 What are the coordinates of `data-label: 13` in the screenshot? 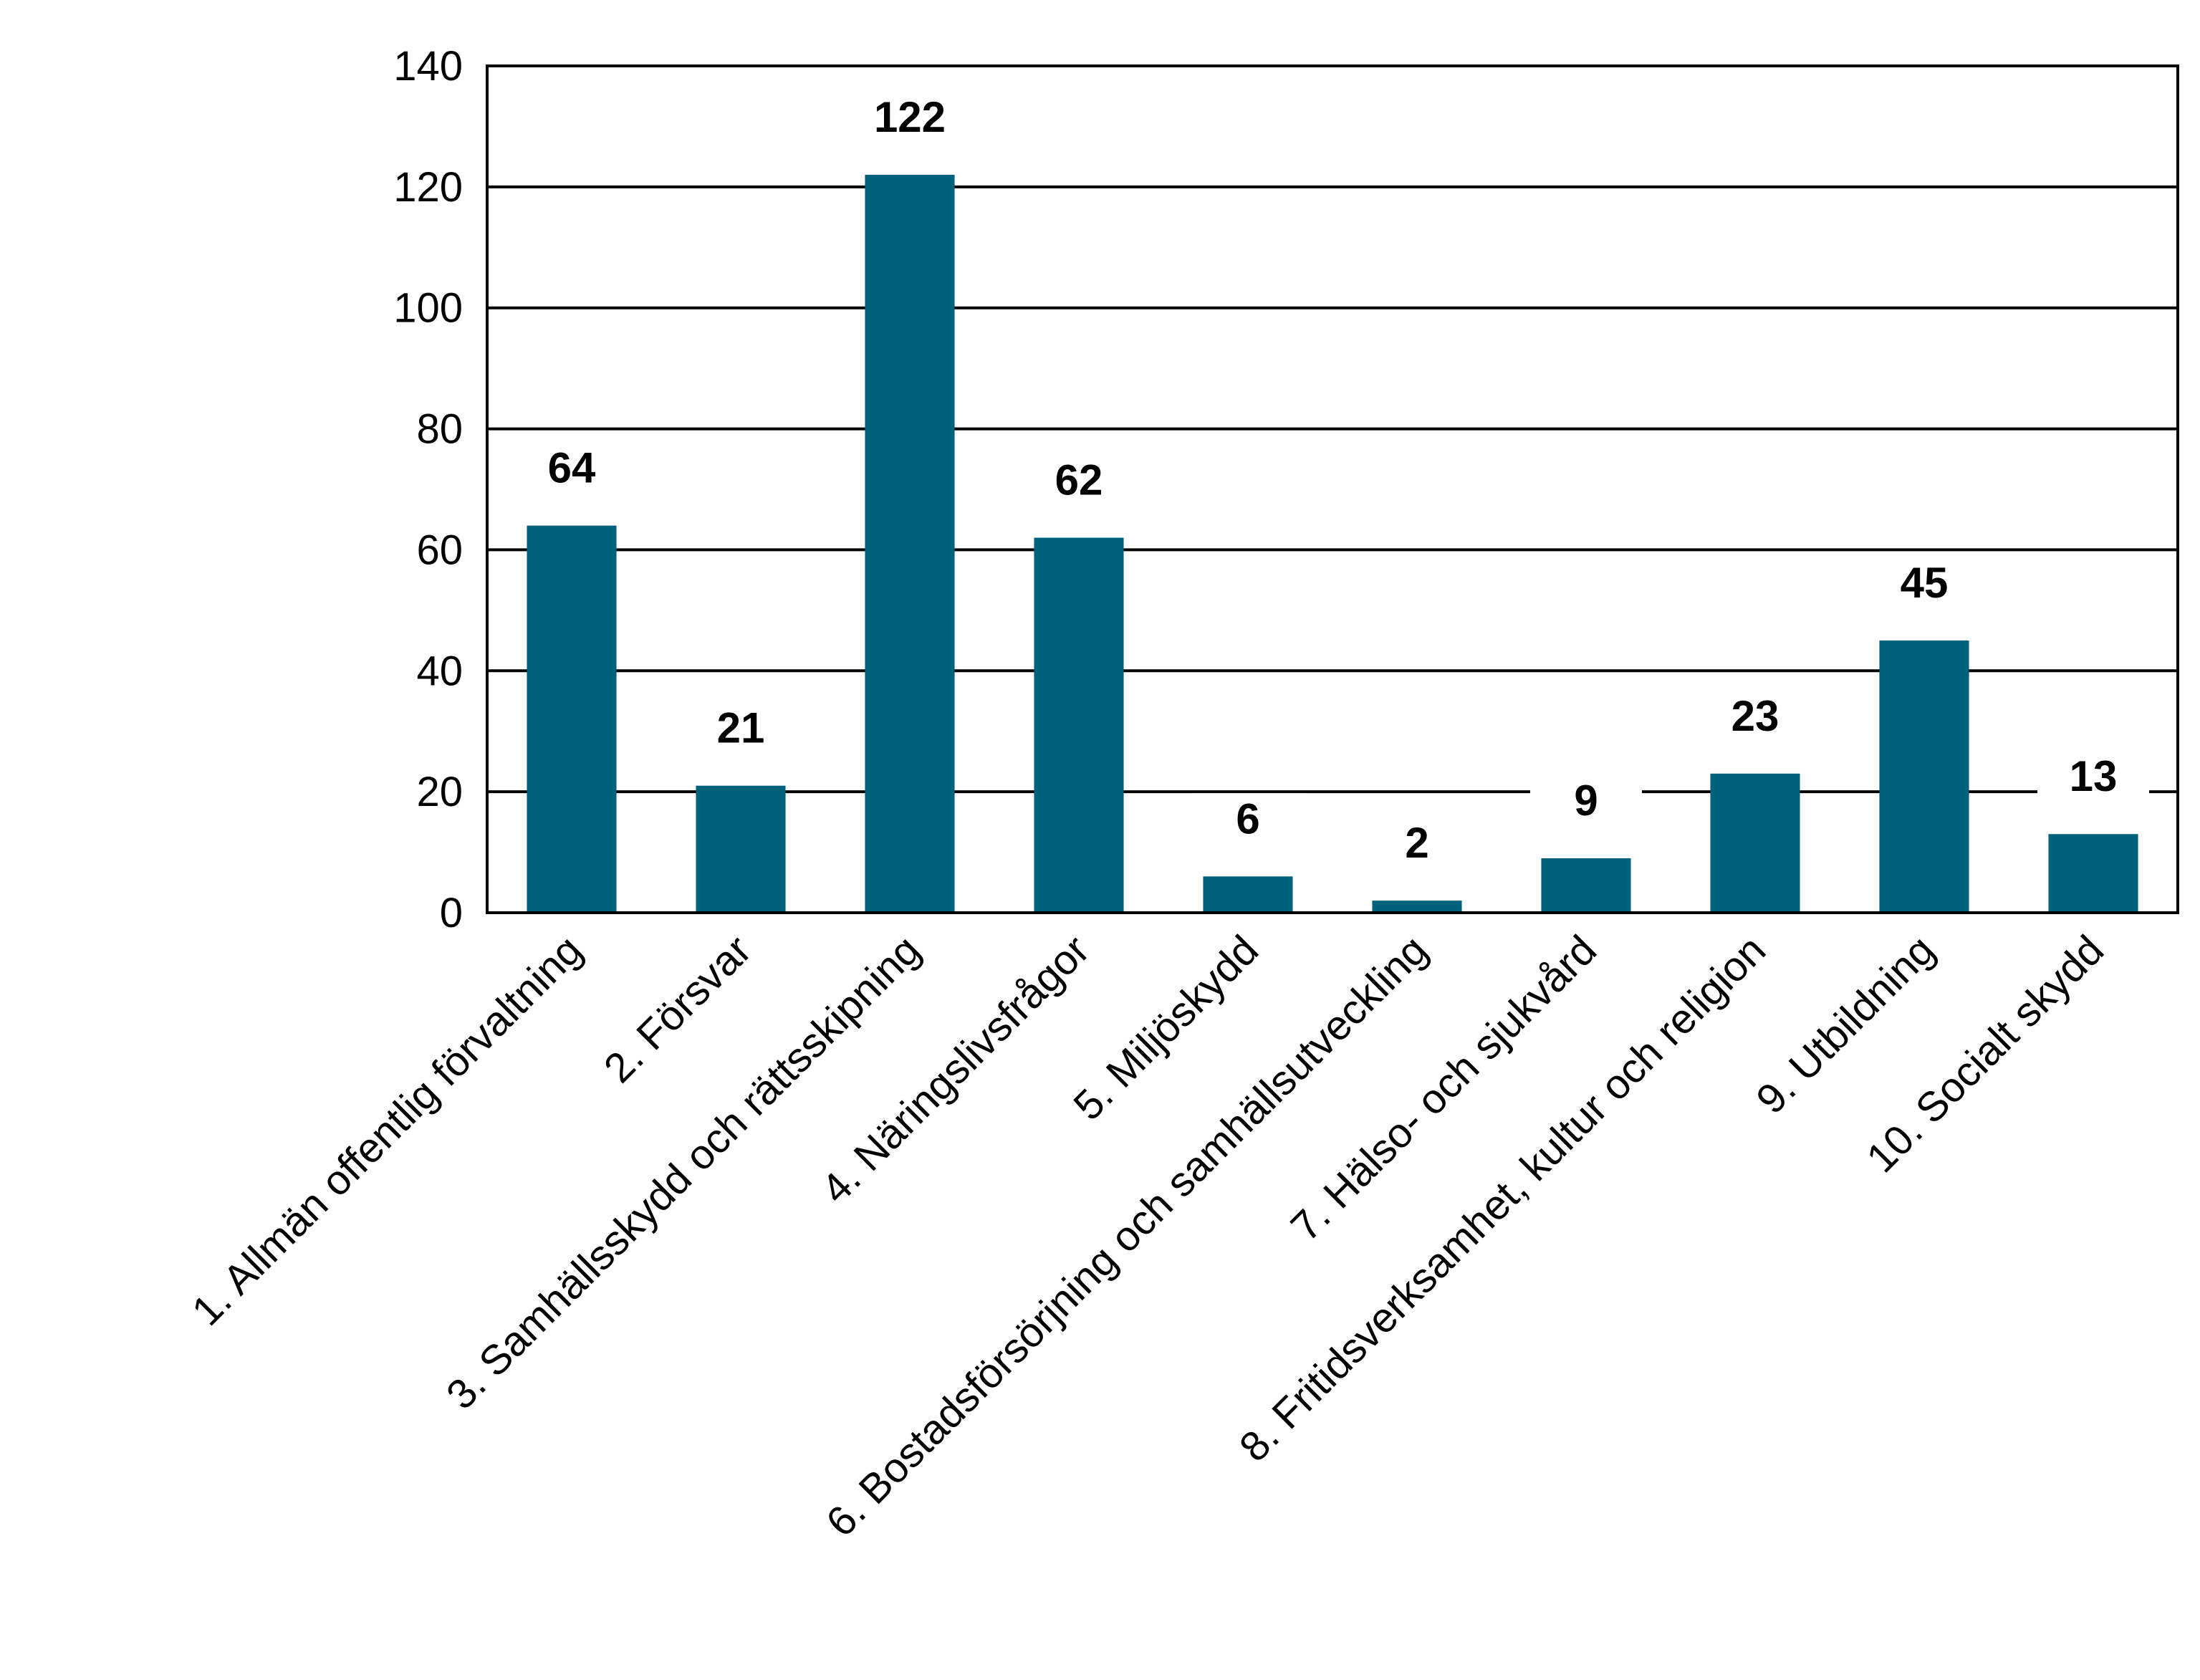 It's located at (2094, 776).